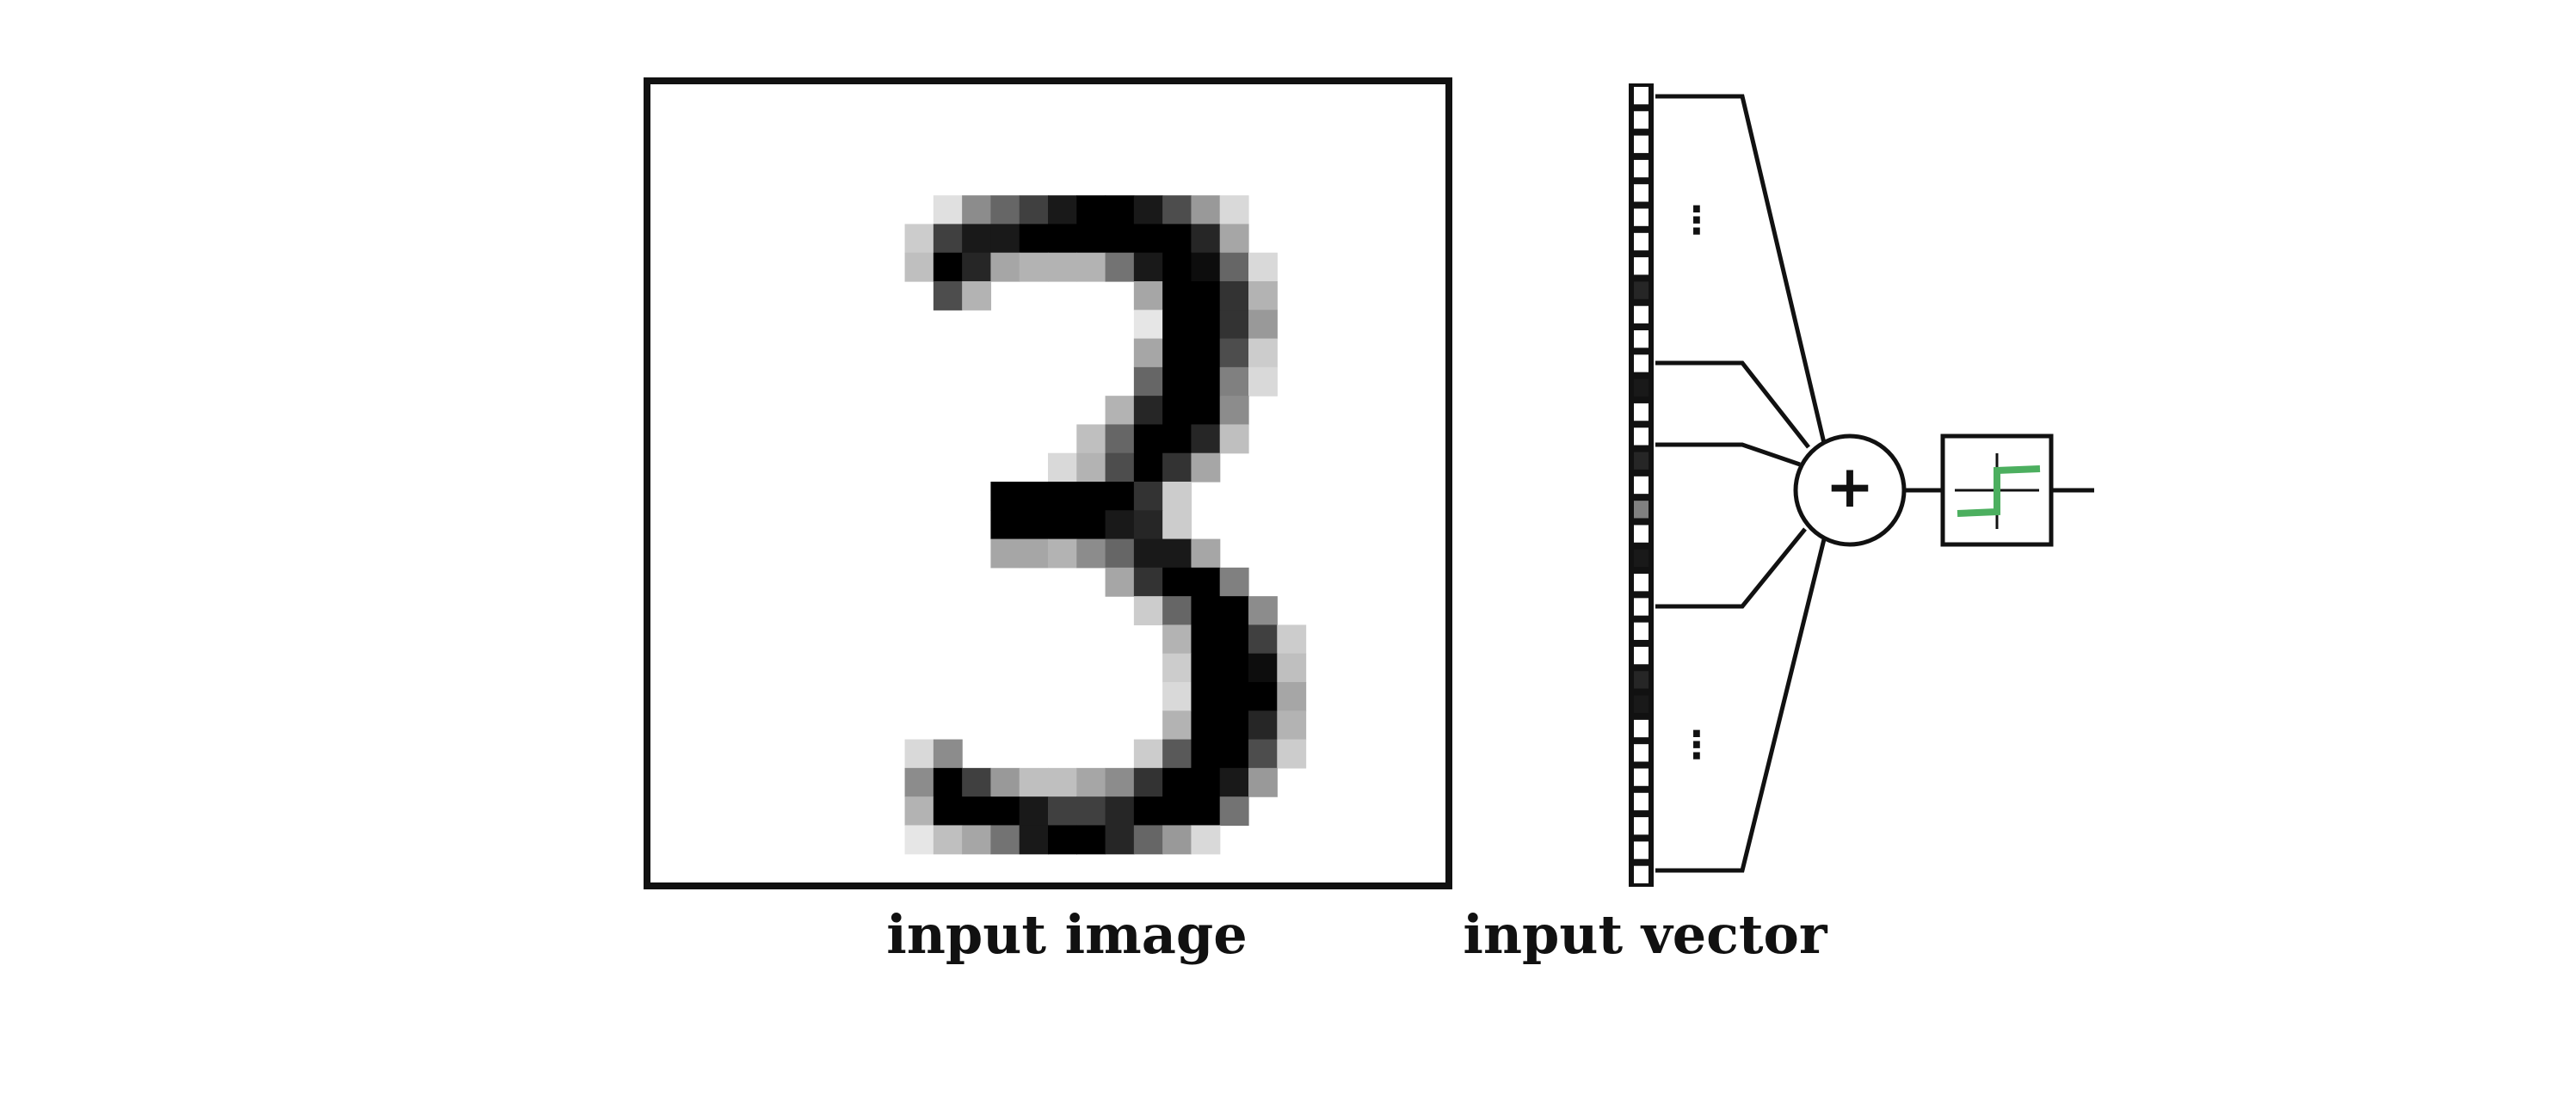 The height and width of the screenshot is (1113, 2576). What do you see at coordinates (1645, 935) in the screenshot?
I see `input-vector-label: input vector` at bounding box center [1645, 935].